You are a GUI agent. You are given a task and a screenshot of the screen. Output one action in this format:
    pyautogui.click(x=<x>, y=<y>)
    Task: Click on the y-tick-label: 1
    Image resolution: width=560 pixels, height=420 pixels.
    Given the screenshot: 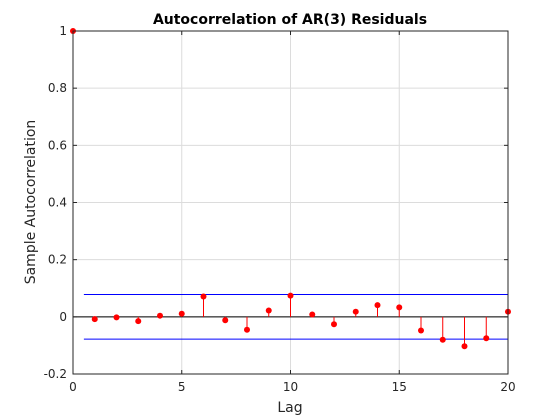 What is the action you would take?
    pyautogui.click(x=63, y=31)
    